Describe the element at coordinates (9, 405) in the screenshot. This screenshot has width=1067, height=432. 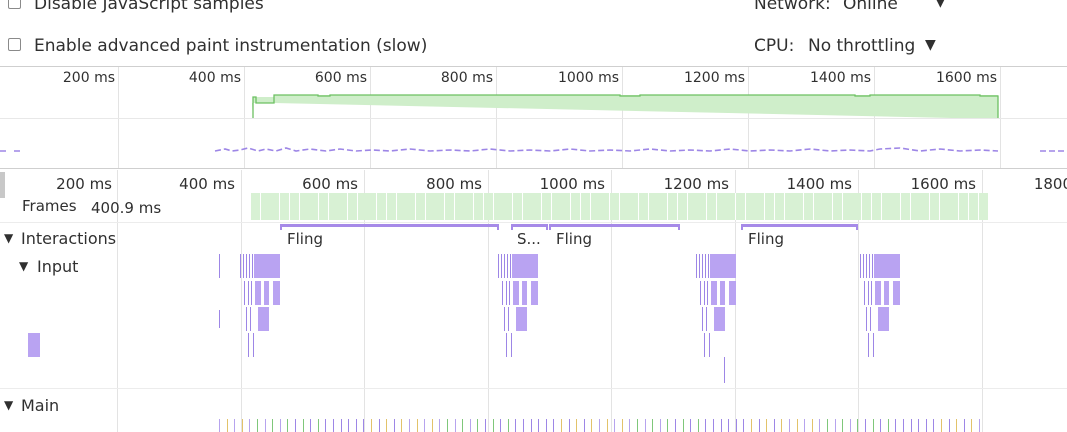
I see `main-expand-icon: ▼` at that location.